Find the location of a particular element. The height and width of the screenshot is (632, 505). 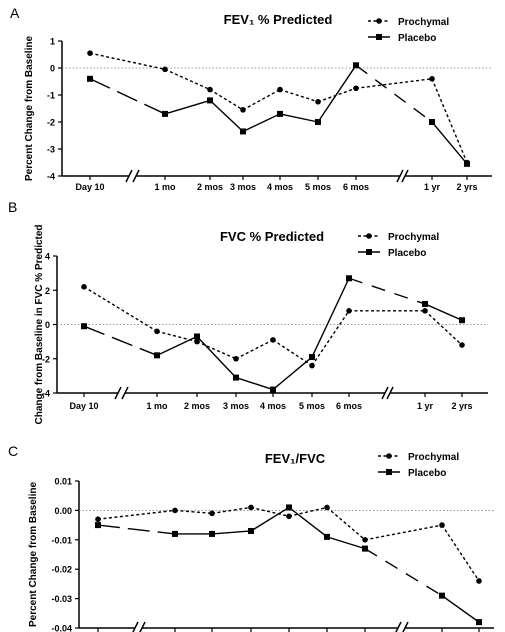

series-prochymal is located at coordinates (278, 108).